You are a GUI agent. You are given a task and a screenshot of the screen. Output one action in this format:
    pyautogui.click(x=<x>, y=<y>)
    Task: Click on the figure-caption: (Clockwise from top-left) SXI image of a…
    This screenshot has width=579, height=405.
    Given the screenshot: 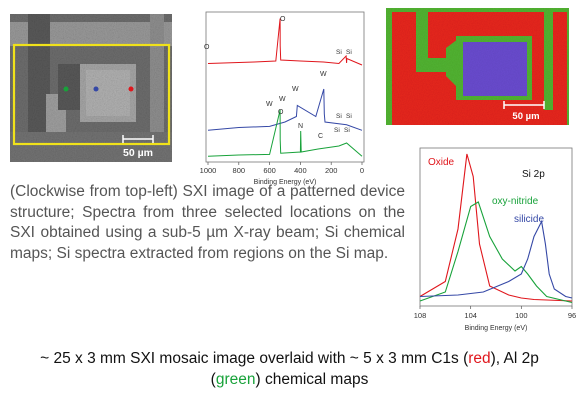 What is the action you would take?
    pyautogui.click(x=207, y=222)
    